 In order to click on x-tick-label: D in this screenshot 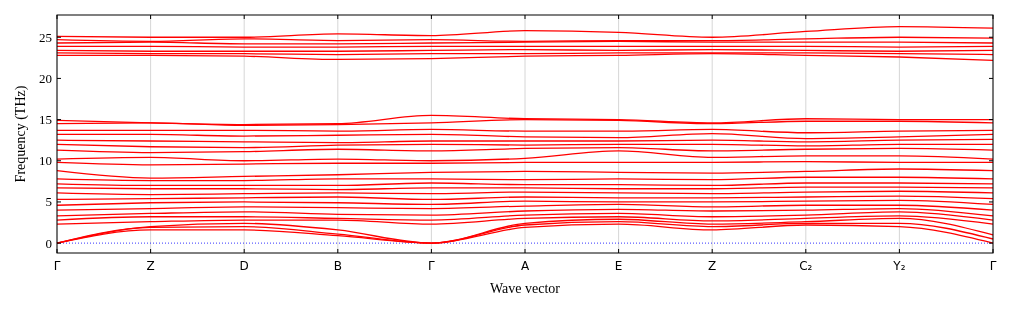, I will do `click(244, 266)`.